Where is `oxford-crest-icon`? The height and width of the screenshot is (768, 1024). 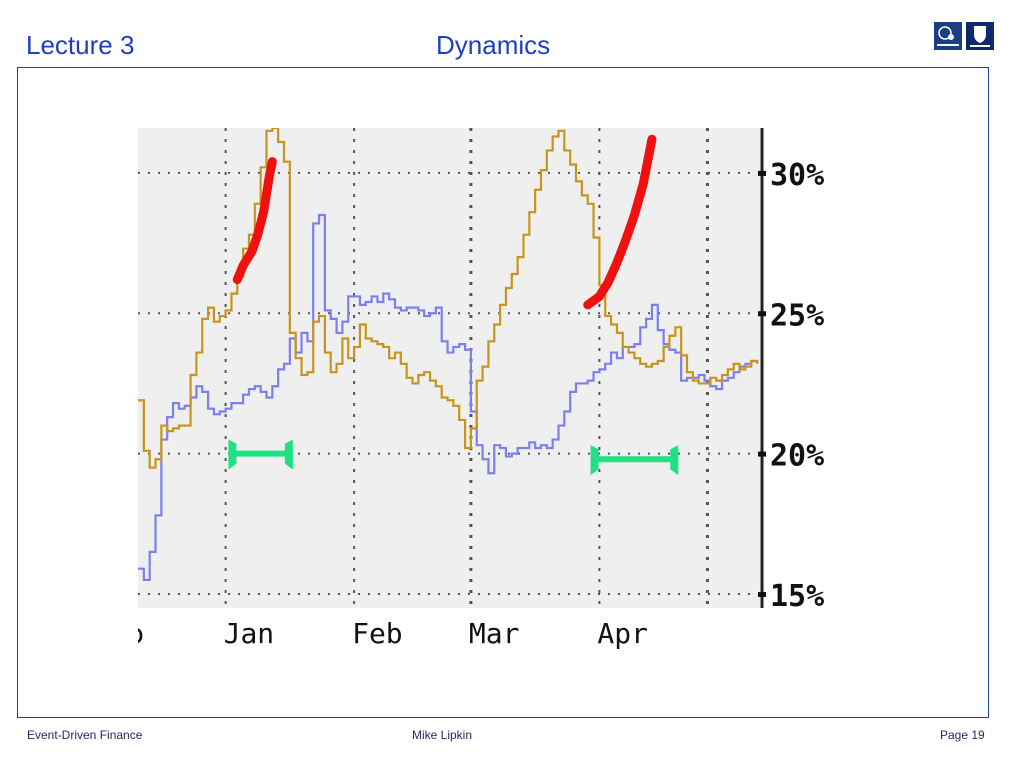
oxford-crest-icon is located at coordinates (980, 36).